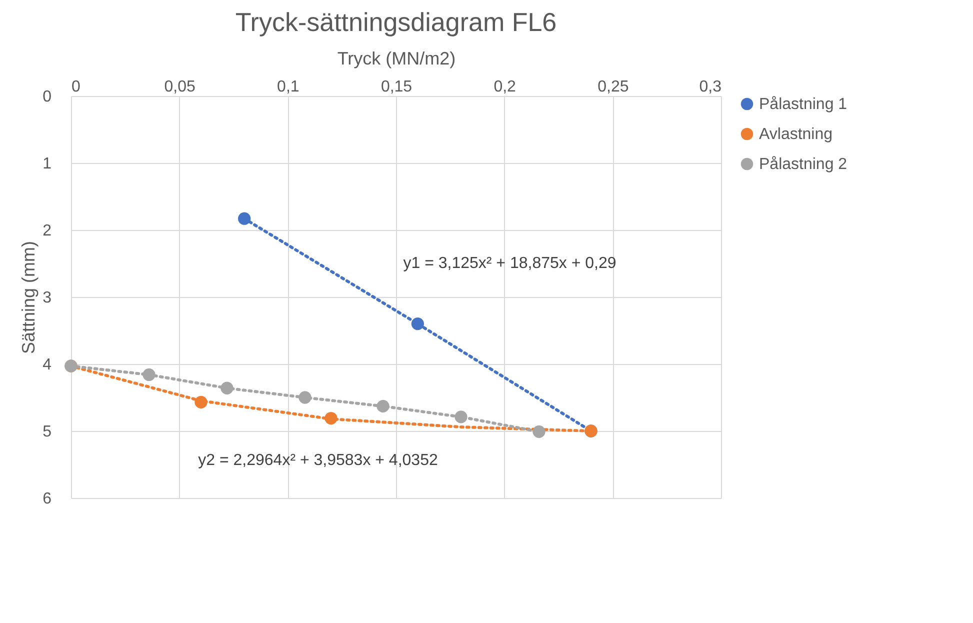 This screenshot has width=973, height=623. Describe the element at coordinates (47, 365) in the screenshot. I see `y-tick-label: 4` at that location.